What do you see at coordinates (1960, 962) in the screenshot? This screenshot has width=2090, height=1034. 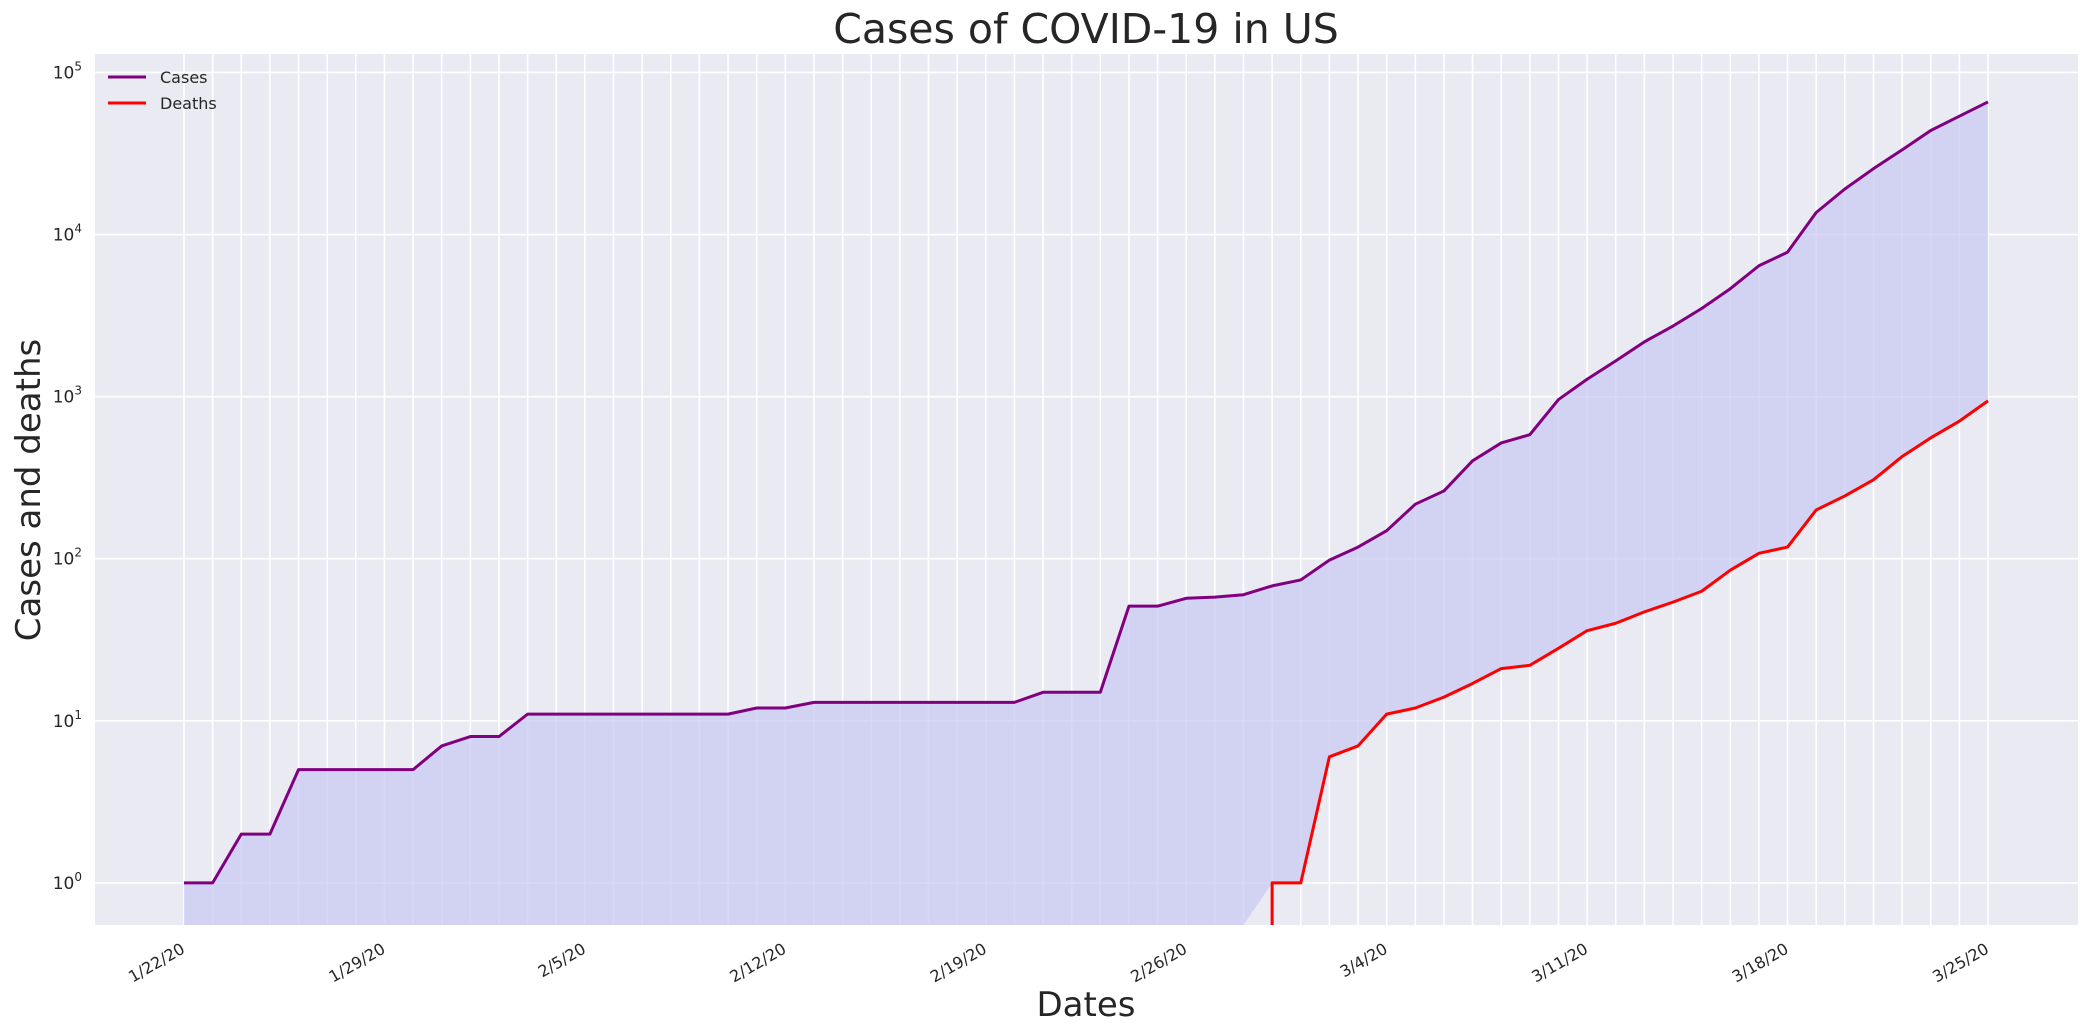 I see `x-tick-label: 3/25/20` at bounding box center [1960, 962].